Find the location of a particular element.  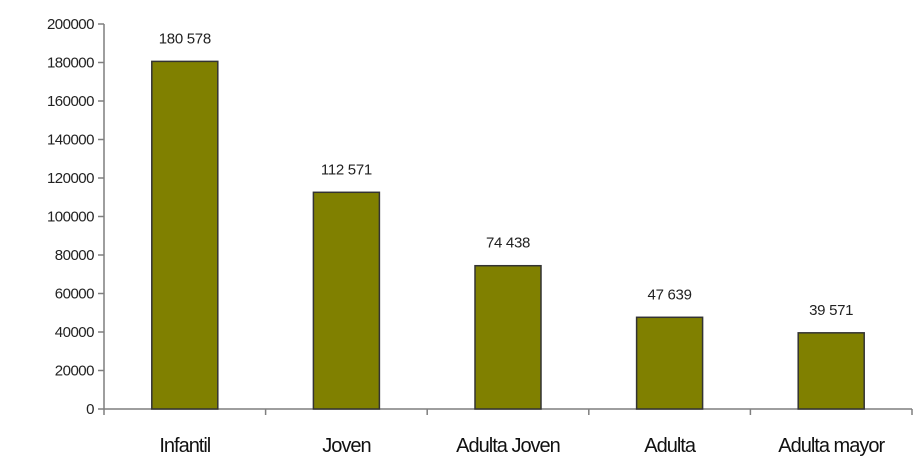

y-tick-label: 180000 is located at coordinates (70, 63).